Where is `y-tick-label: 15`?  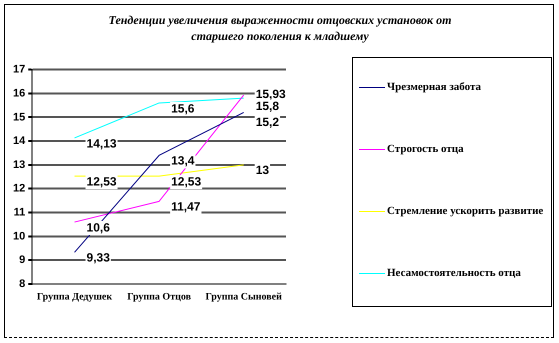
y-tick-label: 15 is located at coordinates (19, 117).